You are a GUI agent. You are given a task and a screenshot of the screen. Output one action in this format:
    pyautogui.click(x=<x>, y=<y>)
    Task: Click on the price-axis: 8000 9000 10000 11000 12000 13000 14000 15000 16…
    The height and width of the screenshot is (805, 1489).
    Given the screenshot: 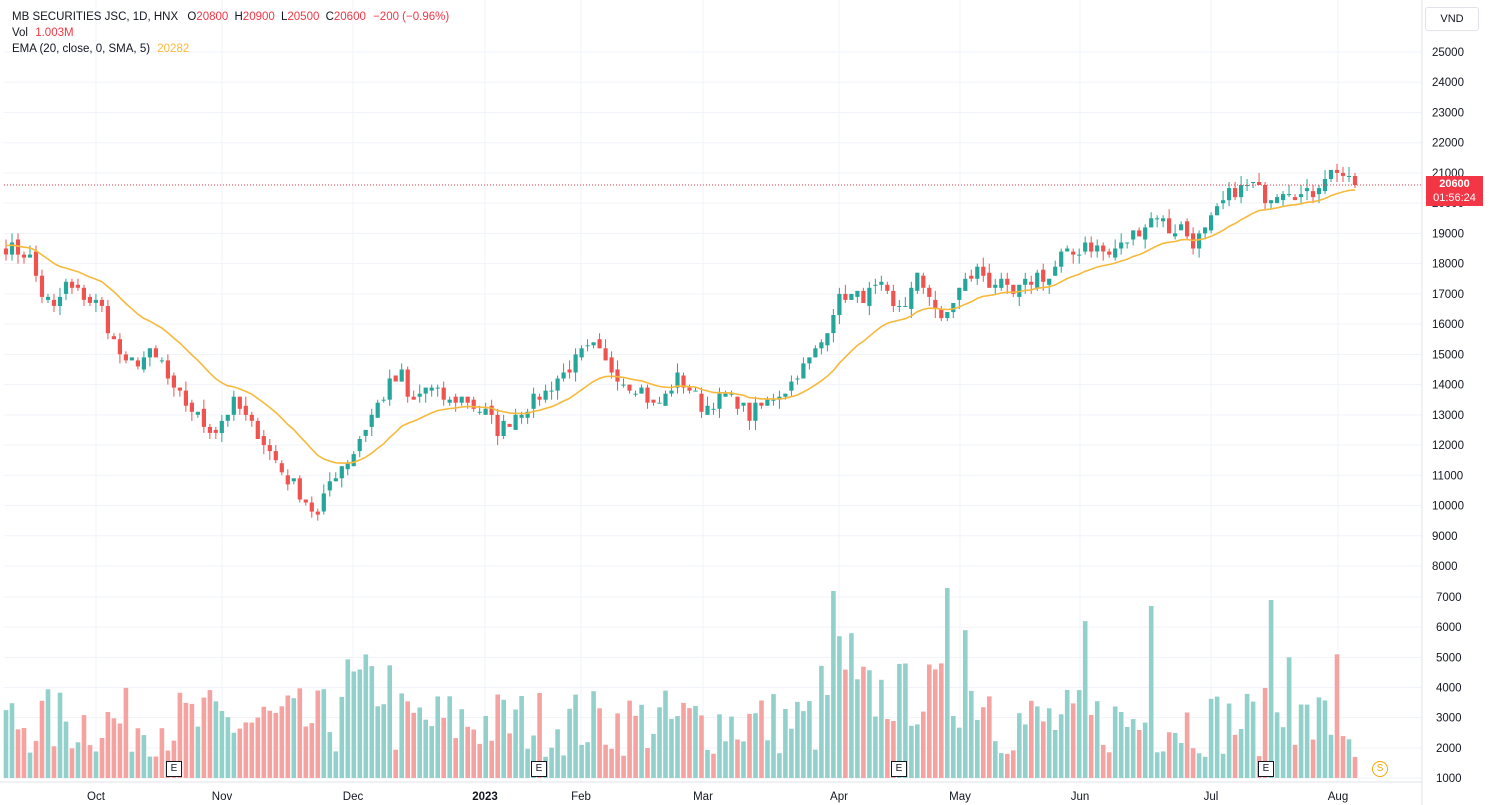 What is the action you would take?
    pyautogui.click(x=1448, y=416)
    